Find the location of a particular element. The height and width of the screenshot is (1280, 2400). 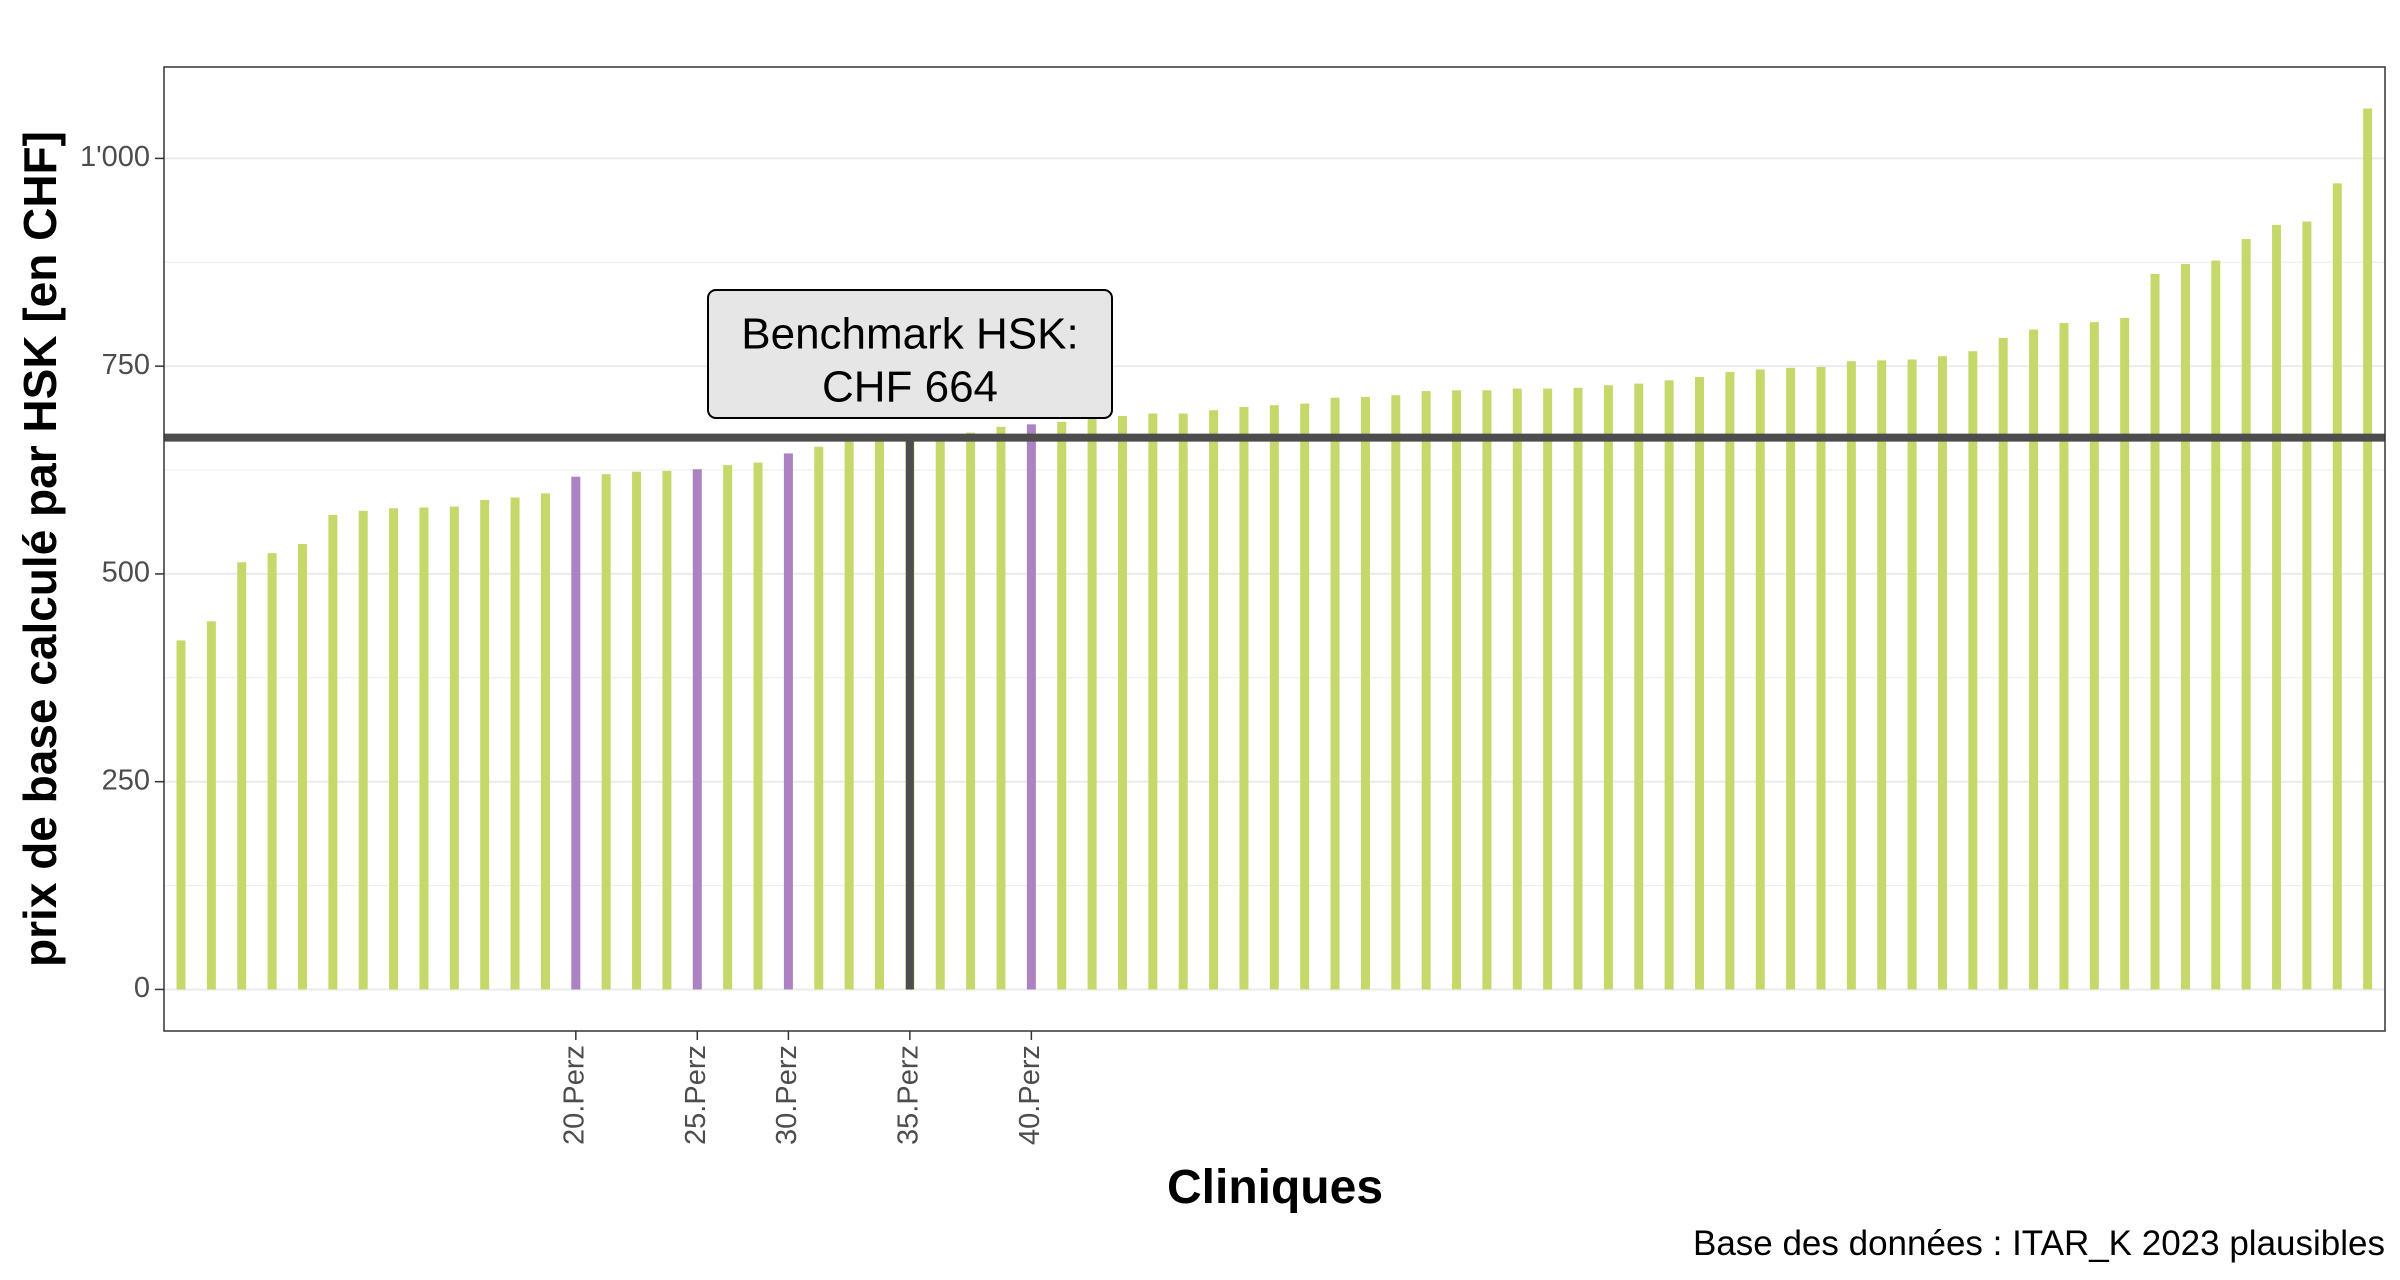

x-tick-label: 35.Perz is located at coordinates (909, 1095).